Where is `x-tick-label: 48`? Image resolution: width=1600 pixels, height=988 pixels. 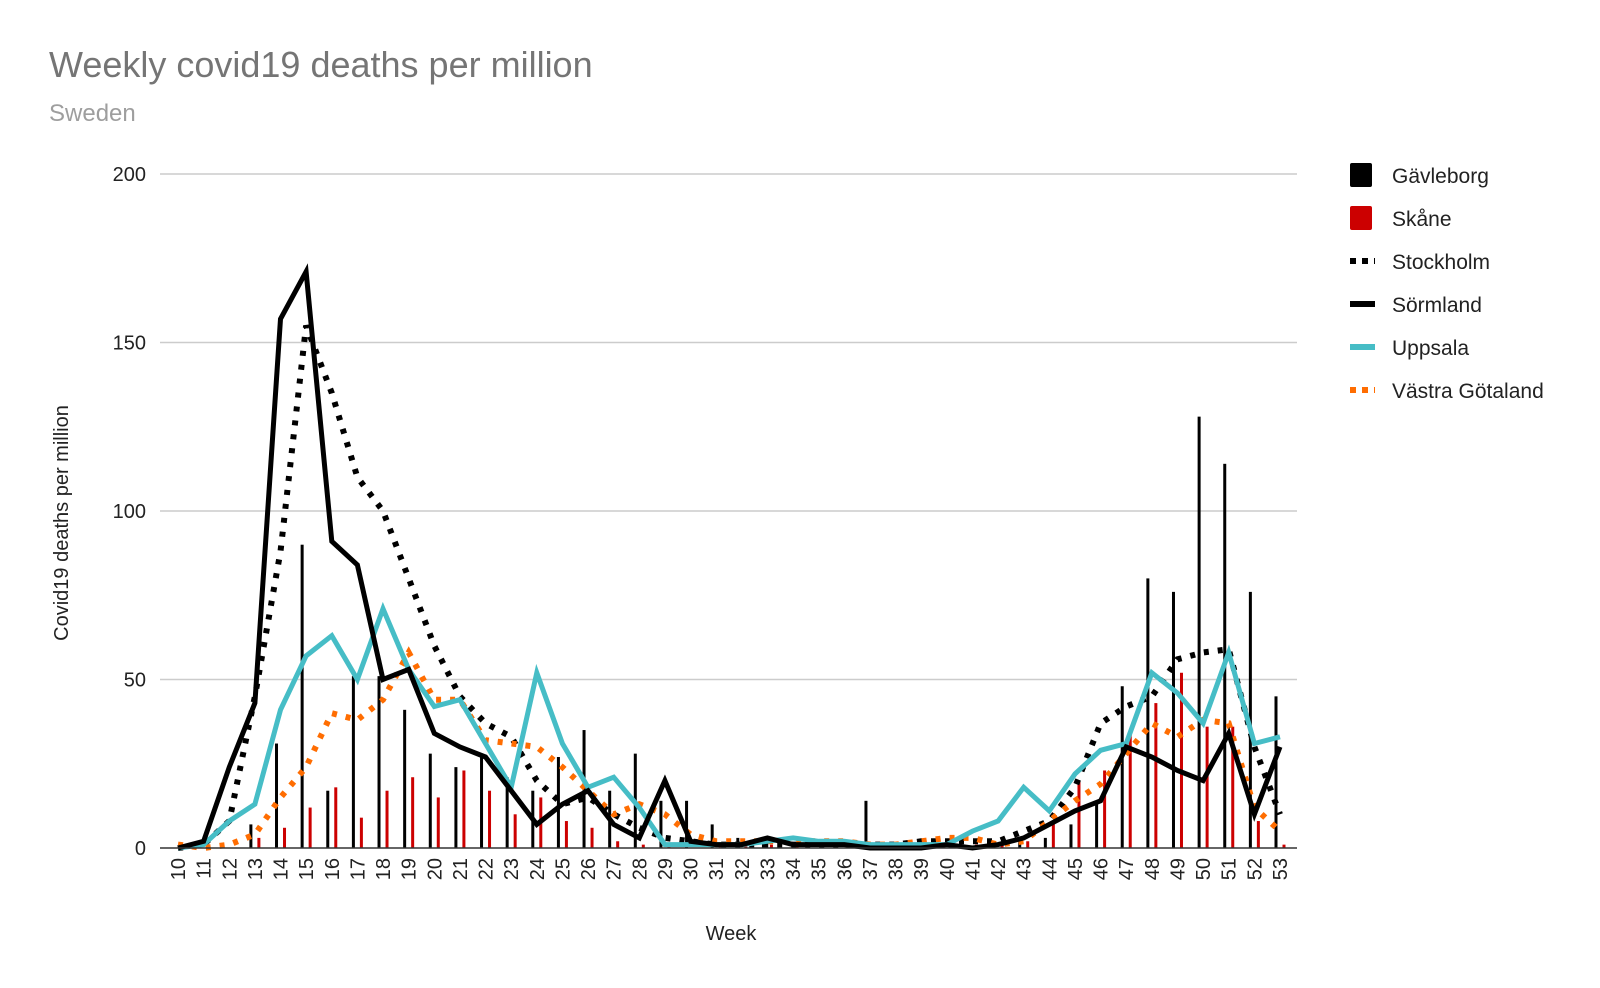 x-tick-label: 48 is located at coordinates (1153, 869).